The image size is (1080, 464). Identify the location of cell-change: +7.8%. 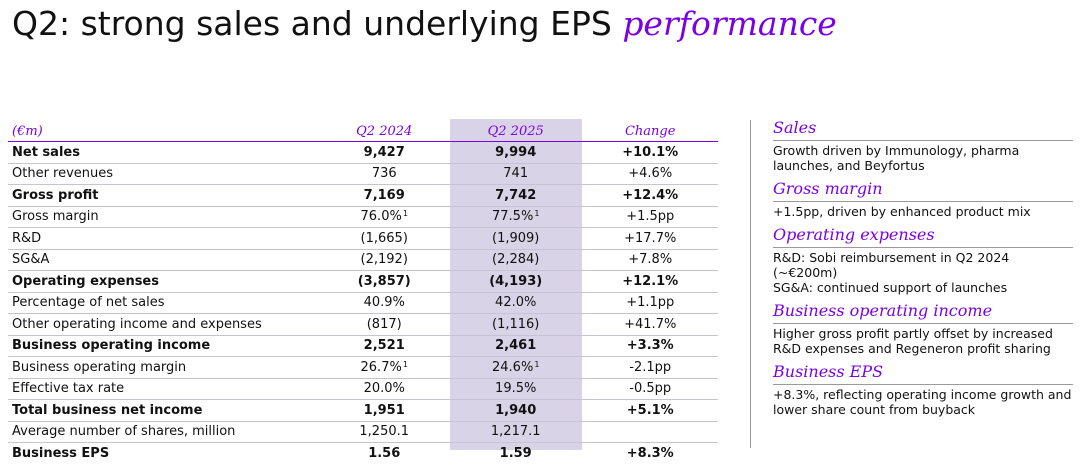
(650, 260).